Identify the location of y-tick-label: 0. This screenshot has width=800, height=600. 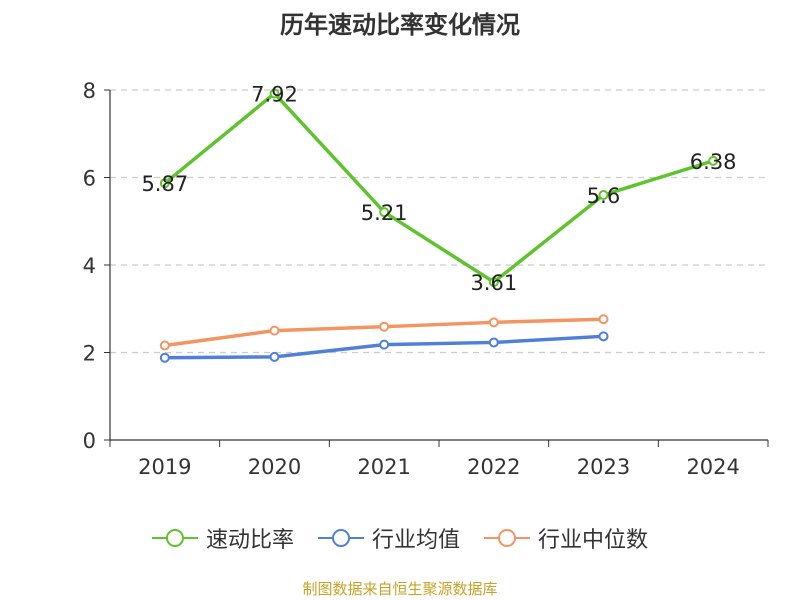
(89, 441).